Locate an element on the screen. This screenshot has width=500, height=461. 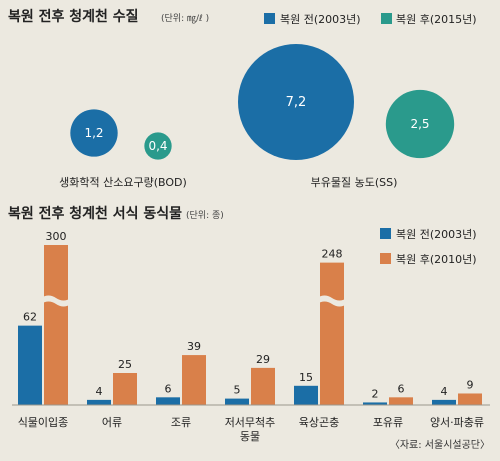
bar-category-label-2: 조류 is located at coordinates (181, 422).